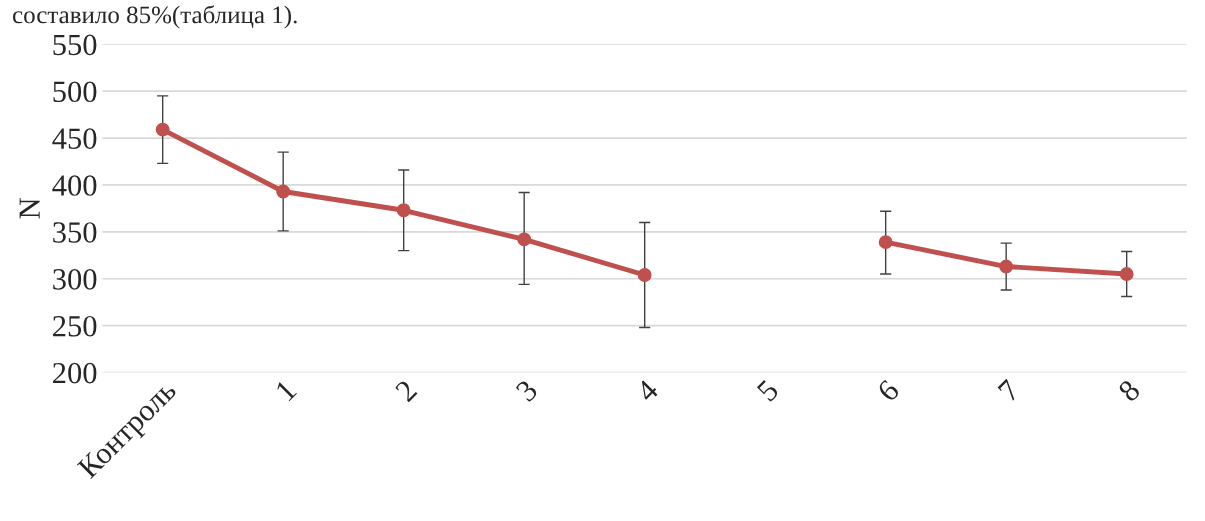 This screenshot has height=521, width=1205. Describe the element at coordinates (75, 279) in the screenshot. I see `y-tick-label: 300` at that location.